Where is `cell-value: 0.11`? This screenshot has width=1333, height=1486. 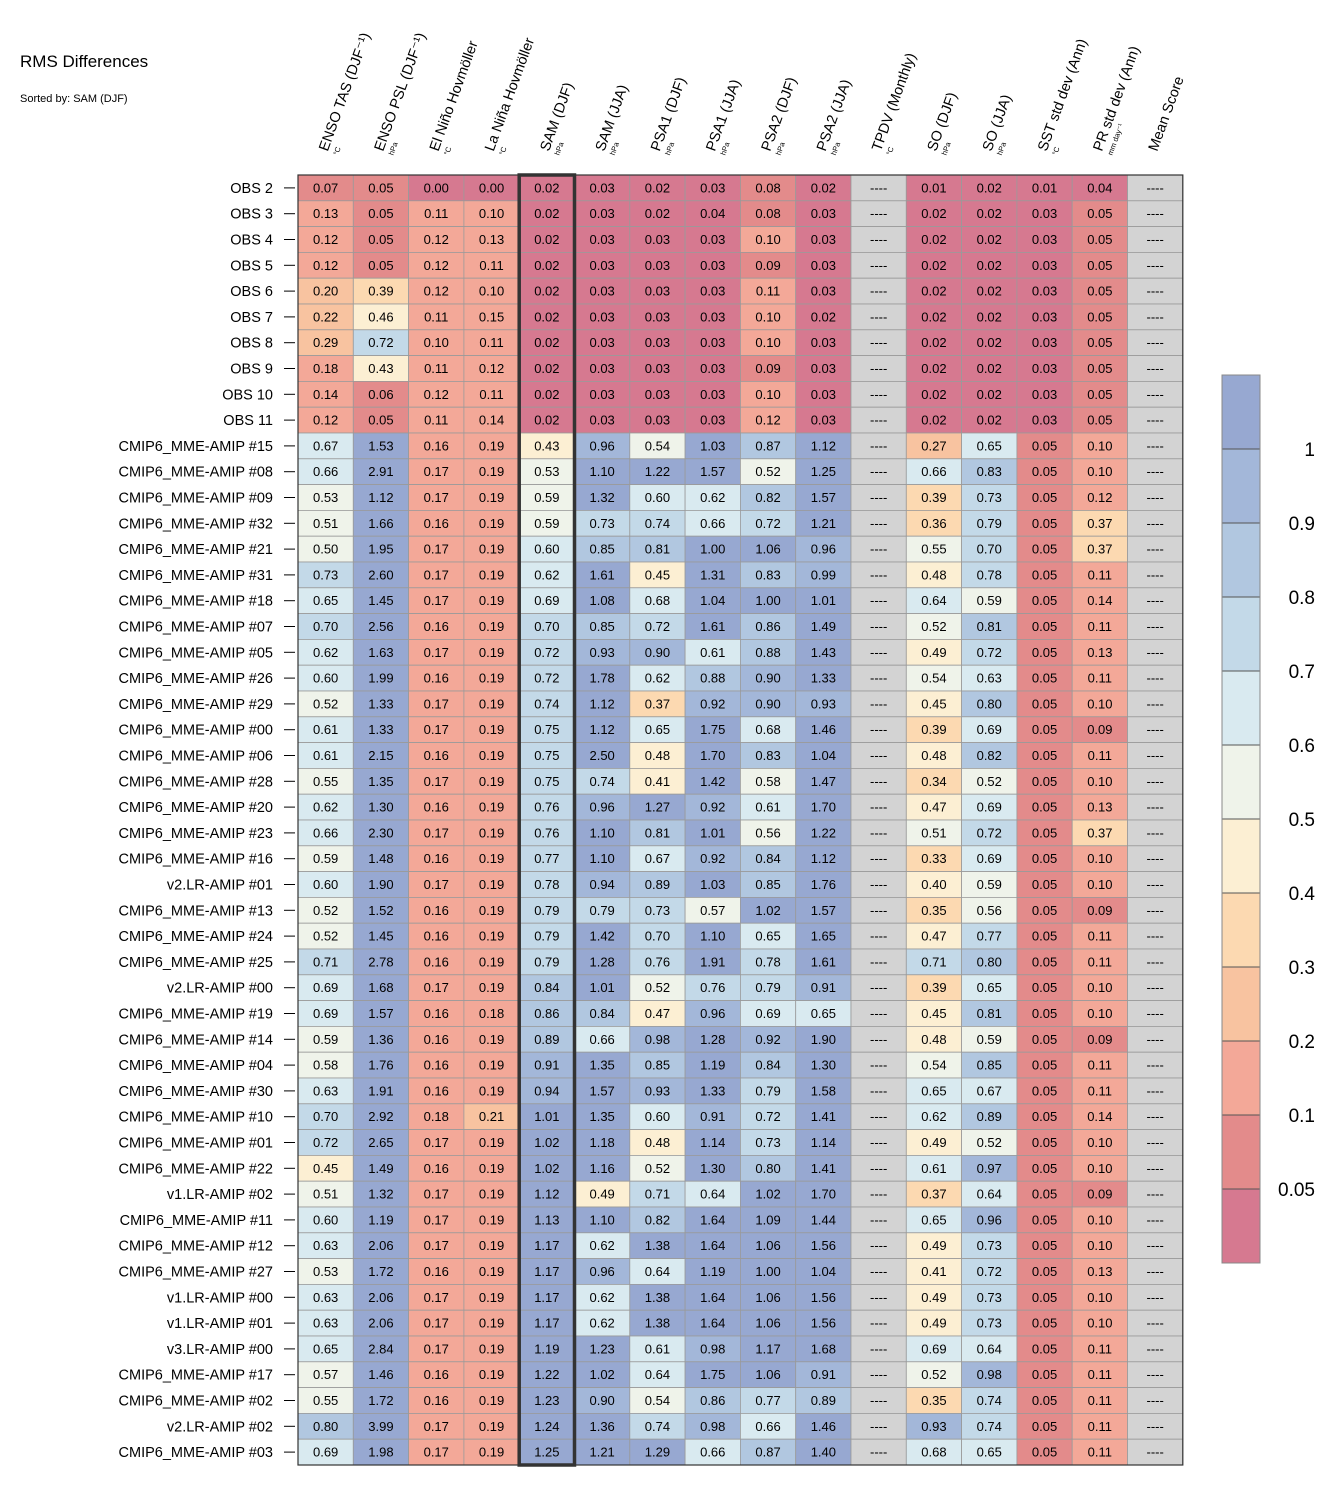
cell-value: 0.11 is located at coordinates (1100, 1426).